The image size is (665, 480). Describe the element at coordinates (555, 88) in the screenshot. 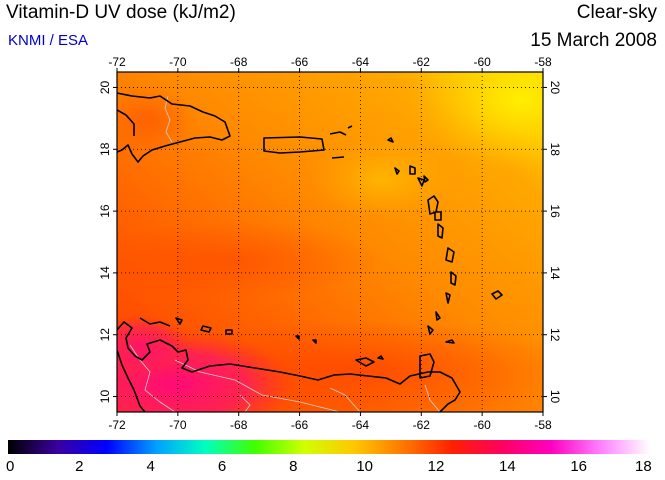

I see `lat-label-right: 20` at that location.